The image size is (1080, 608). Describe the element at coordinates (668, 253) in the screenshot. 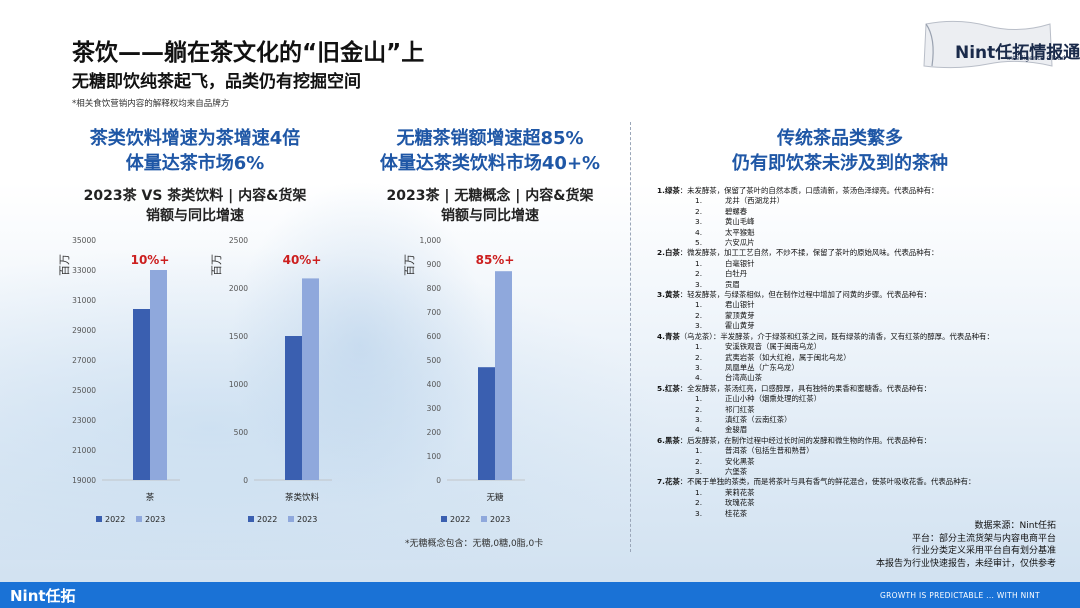

I see `tea-category-label: 2.白茶` at that location.